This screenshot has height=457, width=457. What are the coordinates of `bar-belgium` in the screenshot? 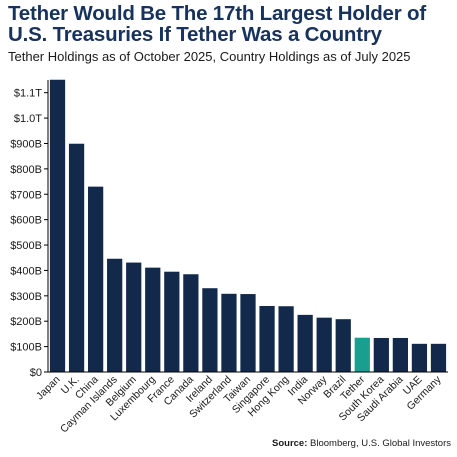 It's located at (134, 317).